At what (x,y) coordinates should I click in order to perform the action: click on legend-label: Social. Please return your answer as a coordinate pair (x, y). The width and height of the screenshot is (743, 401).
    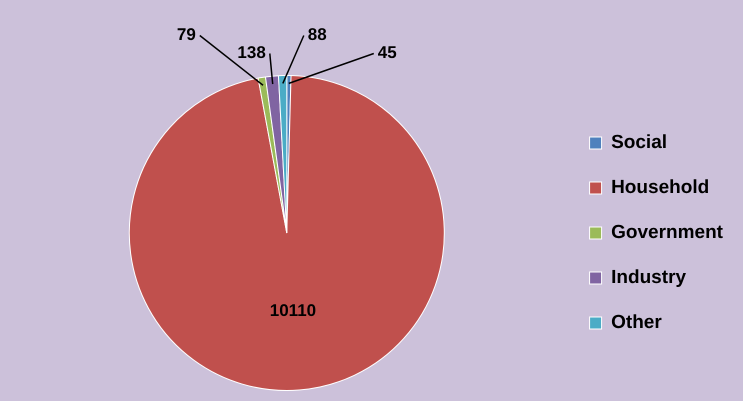
    Looking at the image, I should click on (639, 143).